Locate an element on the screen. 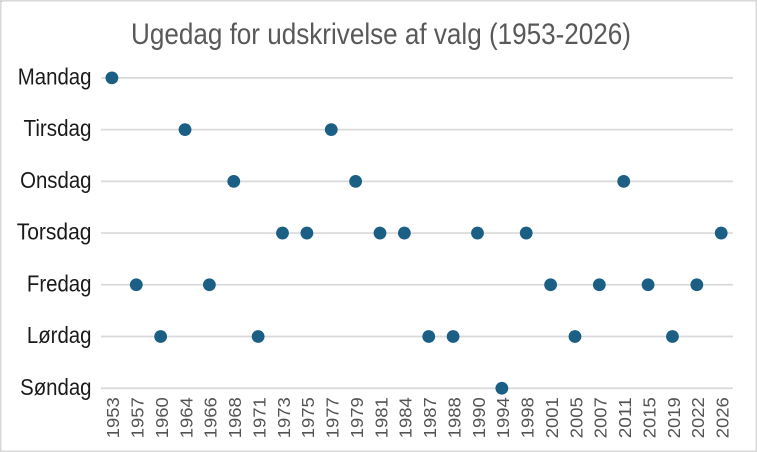 The width and height of the screenshot is (757, 452). svg-text: Fredag is located at coordinates (59, 283).